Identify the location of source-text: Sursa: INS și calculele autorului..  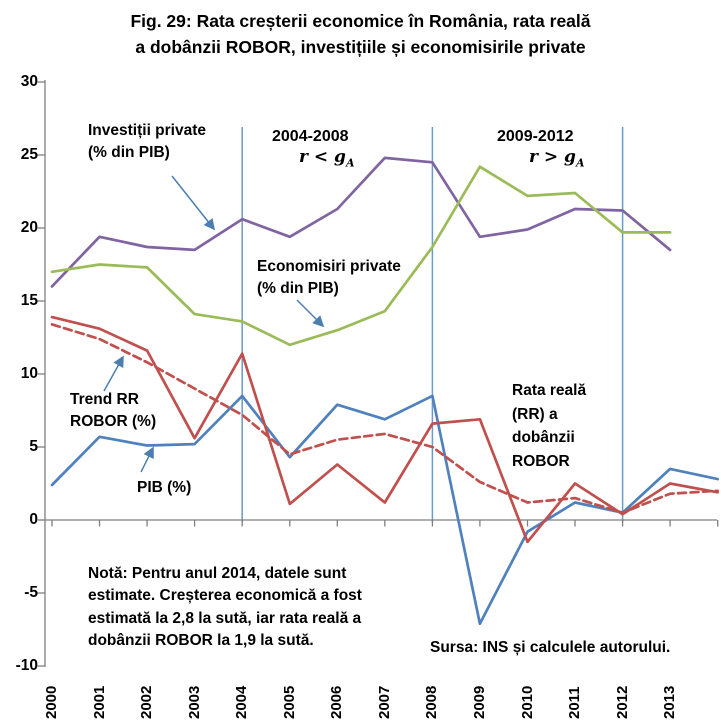
(550, 647).